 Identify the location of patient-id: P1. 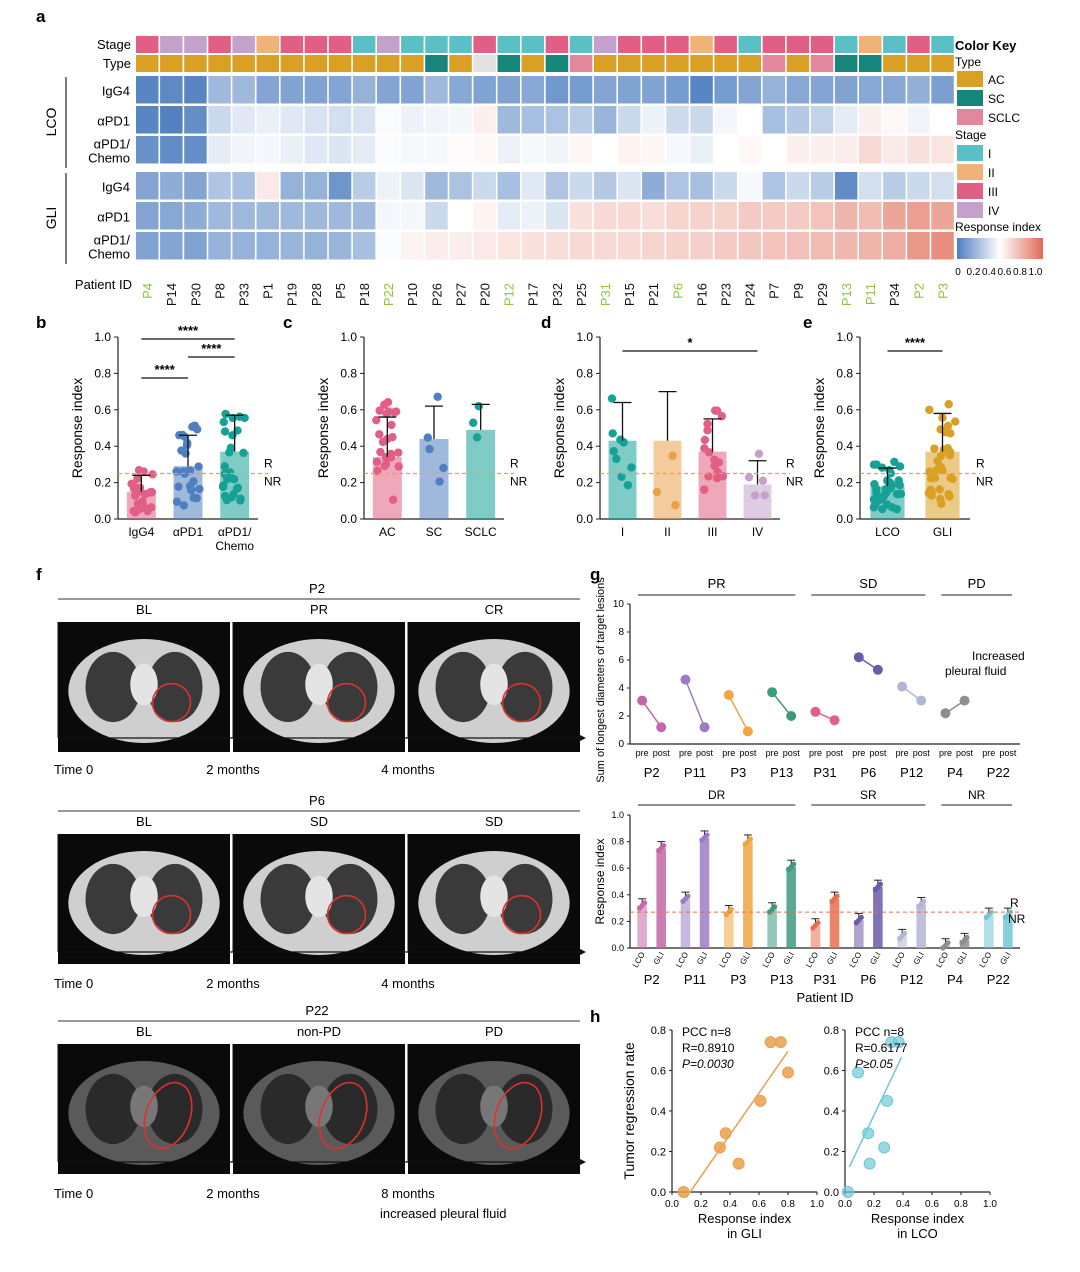
(268, 291).